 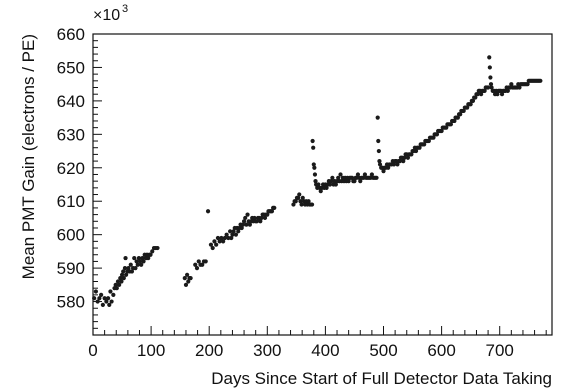 What do you see at coordinates (267, 350) in the screenshot?
I see `x-tick-label: 300` at bounding box center [267, 350].